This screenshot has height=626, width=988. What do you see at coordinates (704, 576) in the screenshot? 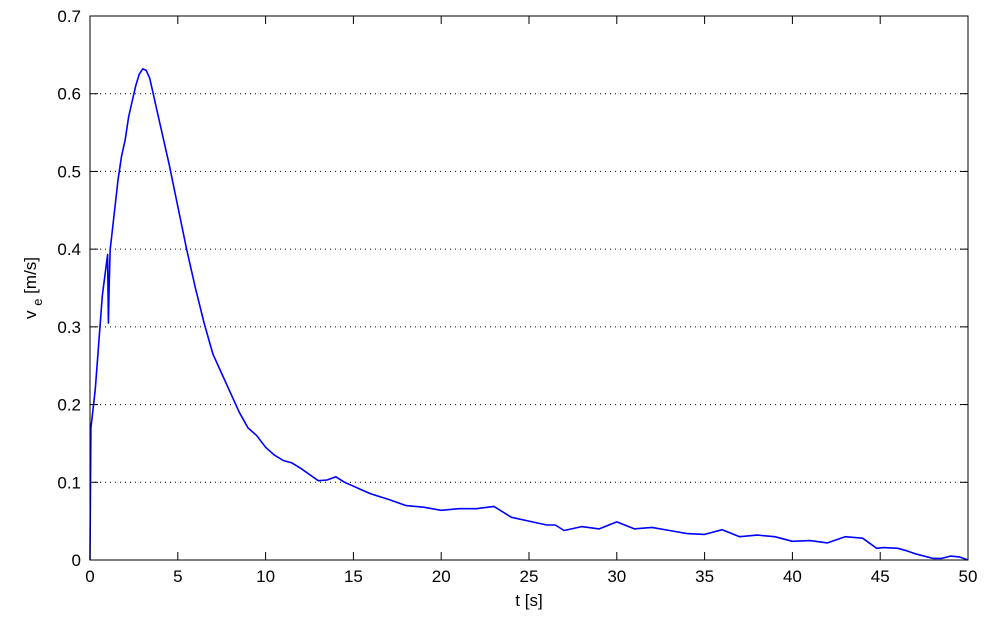
I see `x-tick-label: 35` at bounding box center [704, 576].